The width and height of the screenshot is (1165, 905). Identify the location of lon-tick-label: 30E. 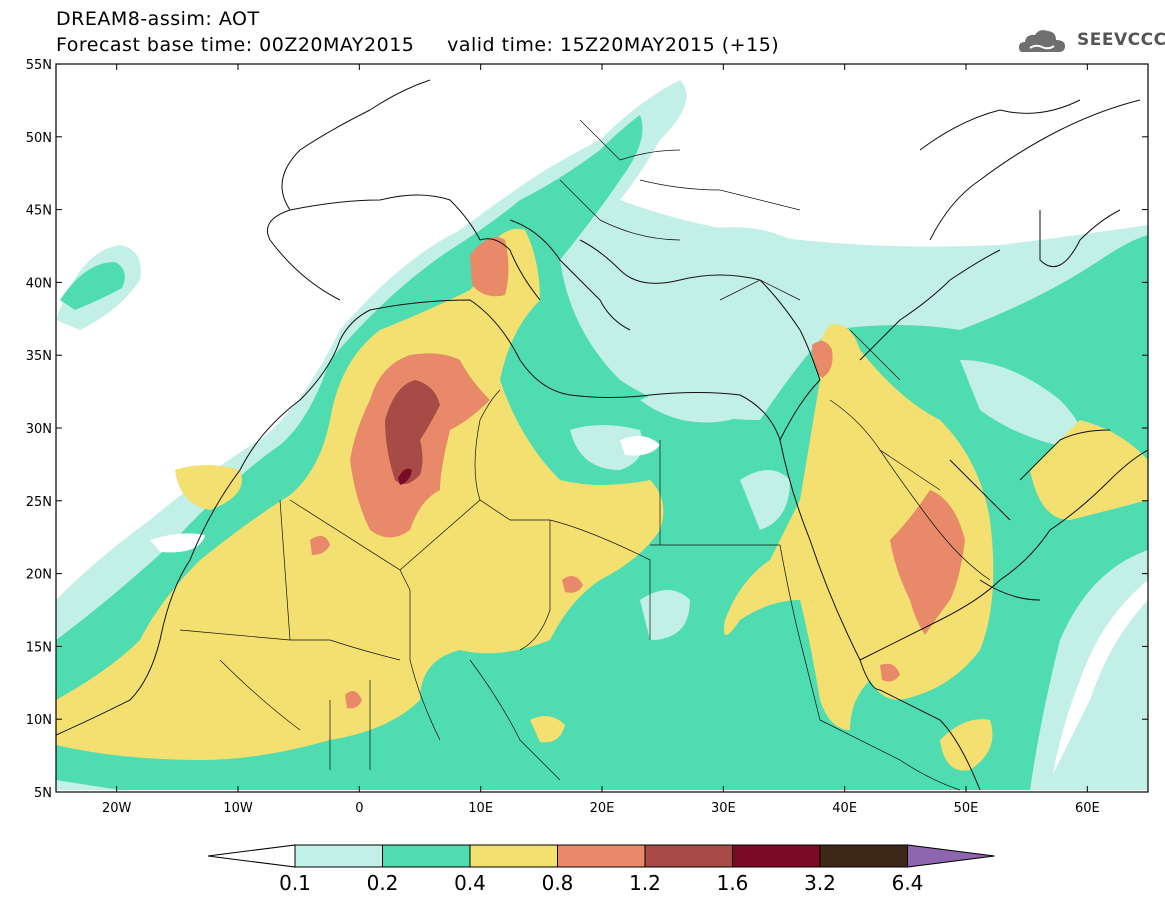
(723, 808).